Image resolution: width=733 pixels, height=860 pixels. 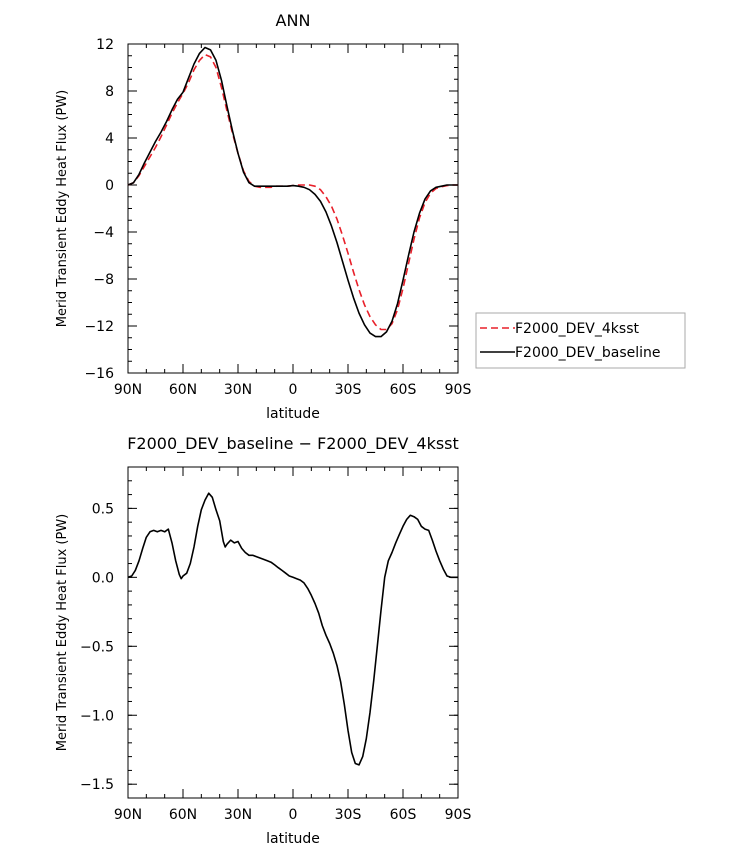 I want to click on panel-2-x-tick-label: 60S, so click(x=403, y=815).